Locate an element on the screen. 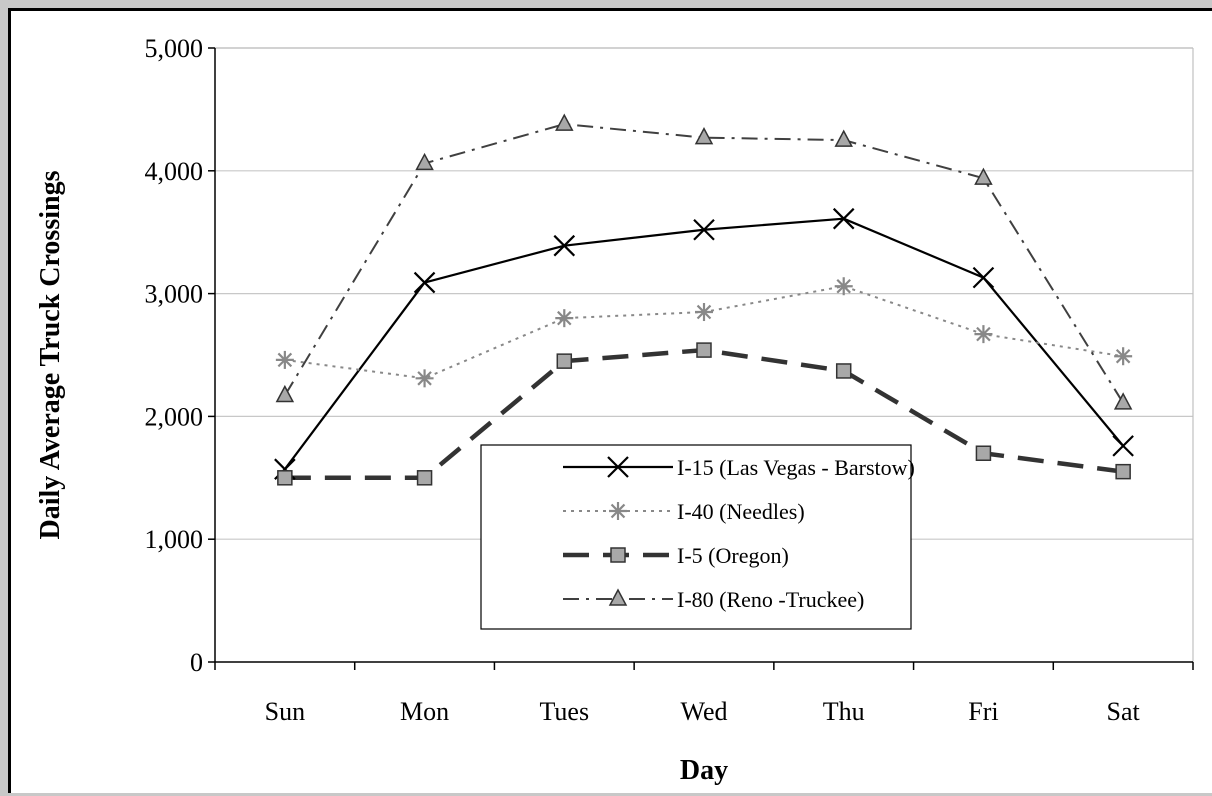 Image resolution: width=1212 pixels, height=796 pixels. x-tick-label: Wed is located at coordinates (704, 711).